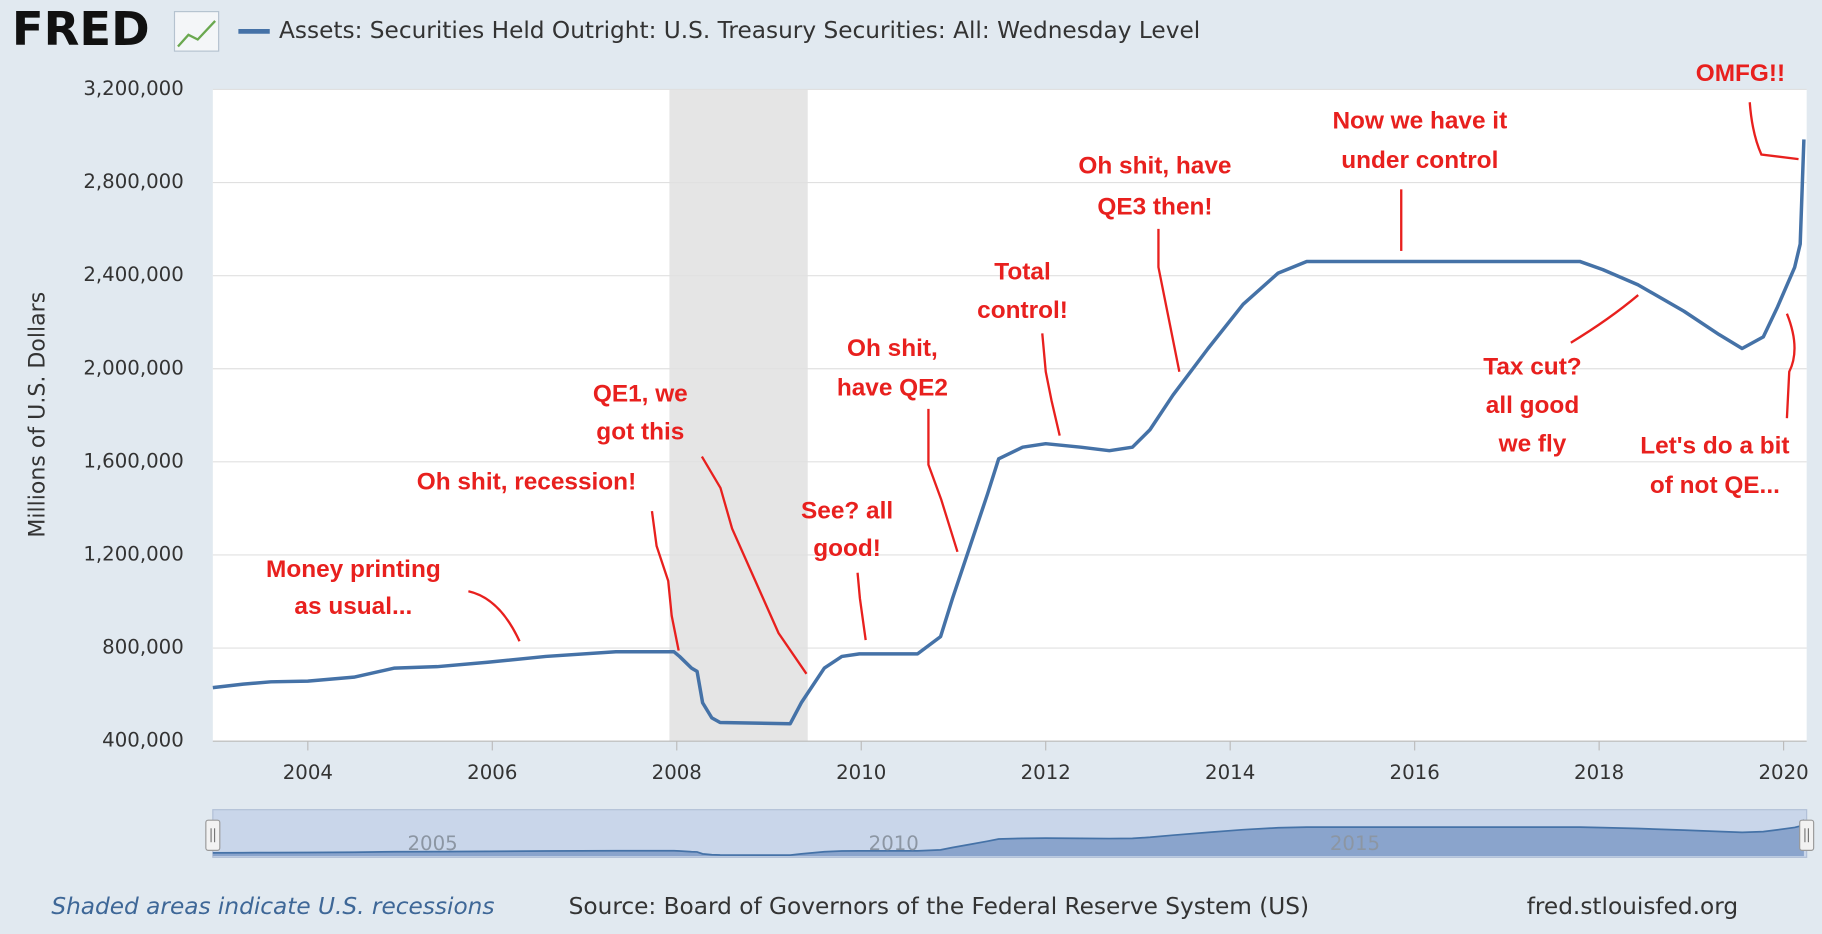 This screenshot has width=1822, height=934. Describe the element at coordinates (894, 843) in the screenshot. I see `navigator-tick-label: 2010` at that location.